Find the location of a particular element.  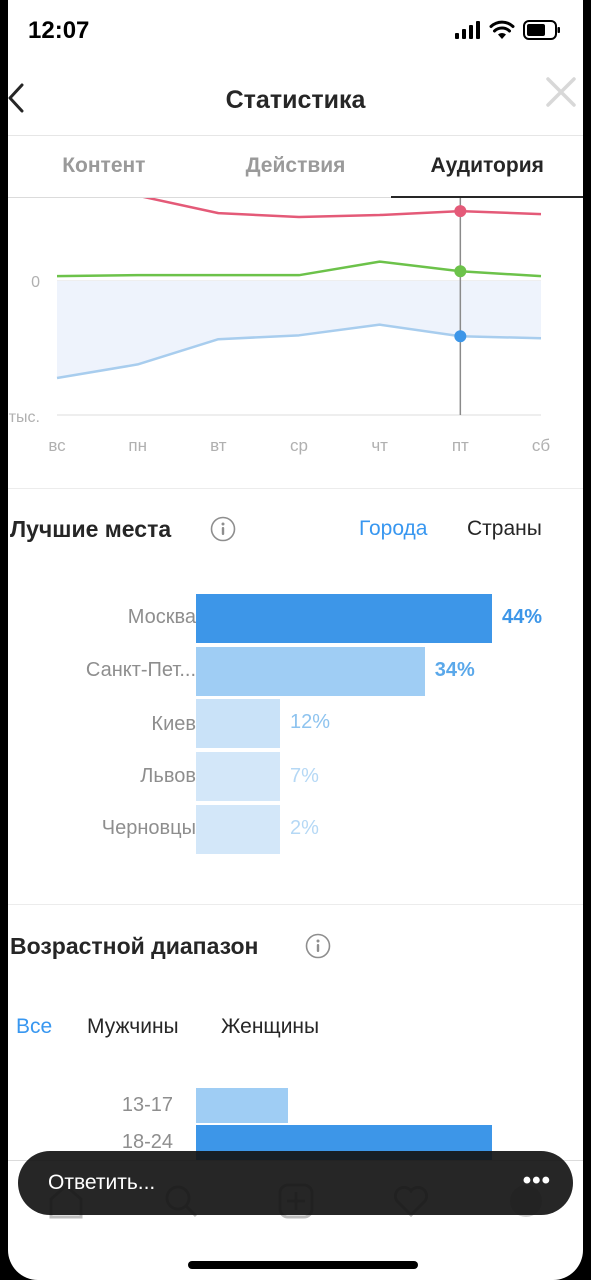

x-tick-label: пт is located at coordinates (460, 445).